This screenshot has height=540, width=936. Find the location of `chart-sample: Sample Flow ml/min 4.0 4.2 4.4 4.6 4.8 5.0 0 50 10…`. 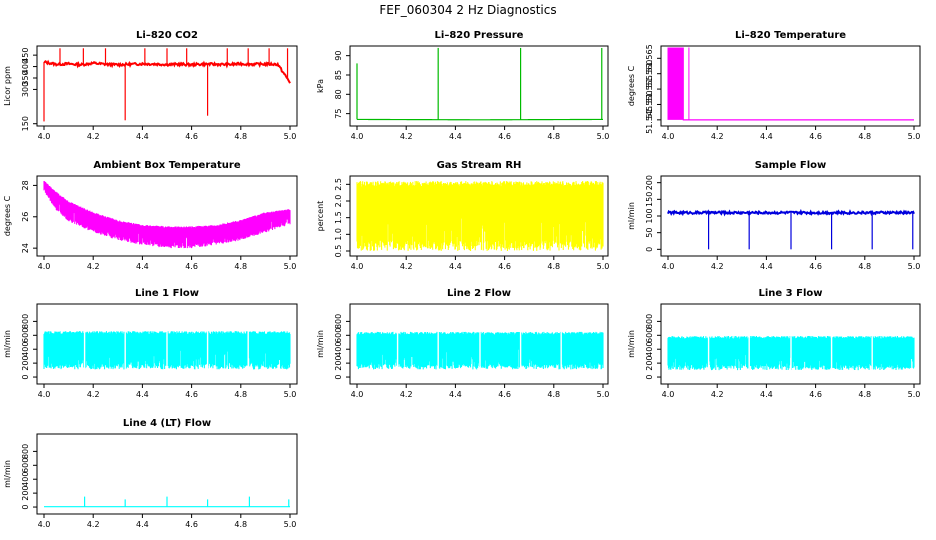

chart-sample: Sample Flow ml/min 4.0 4.2 4.4 4.6 4.8 5.0 0 50 10… is located at coordinates (774, 215).